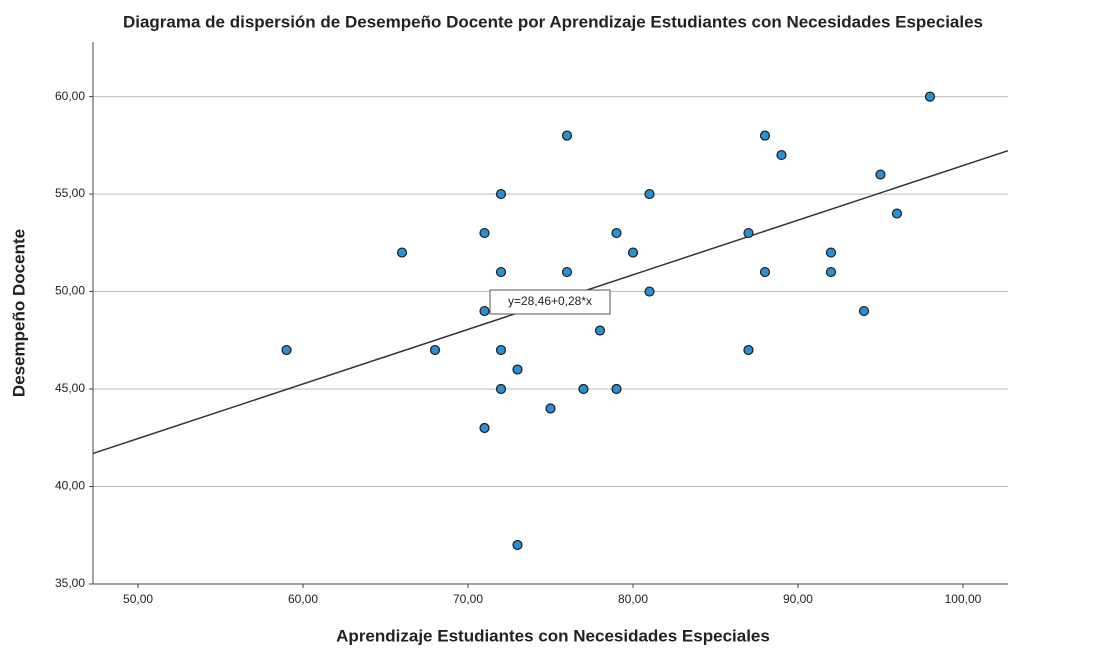  Describe the element at coordinates (70, 193) in the screenshot. I see `y-tick-label: 55,00` at that location.